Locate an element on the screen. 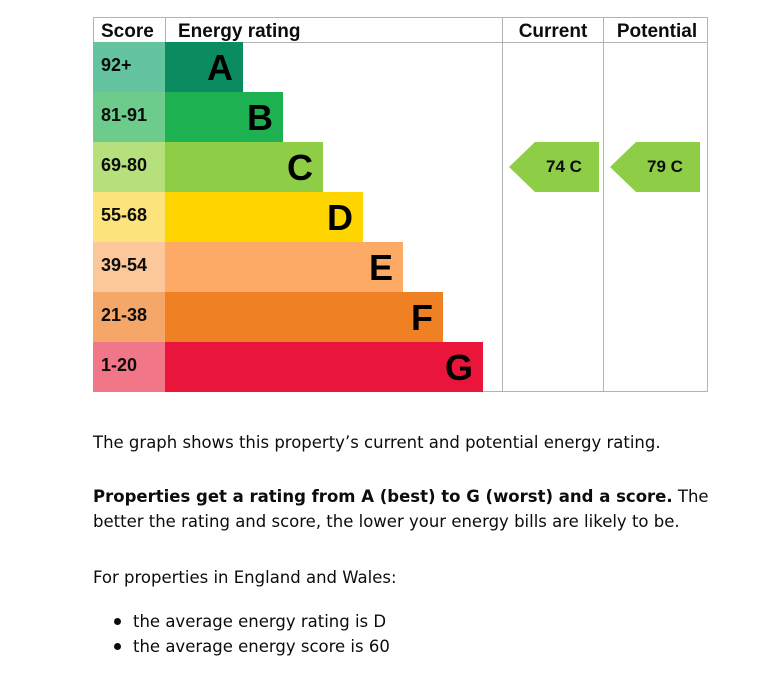 This screenshot has width=767, height=682. band-letter-a: A is located at coordinates (220, 67).